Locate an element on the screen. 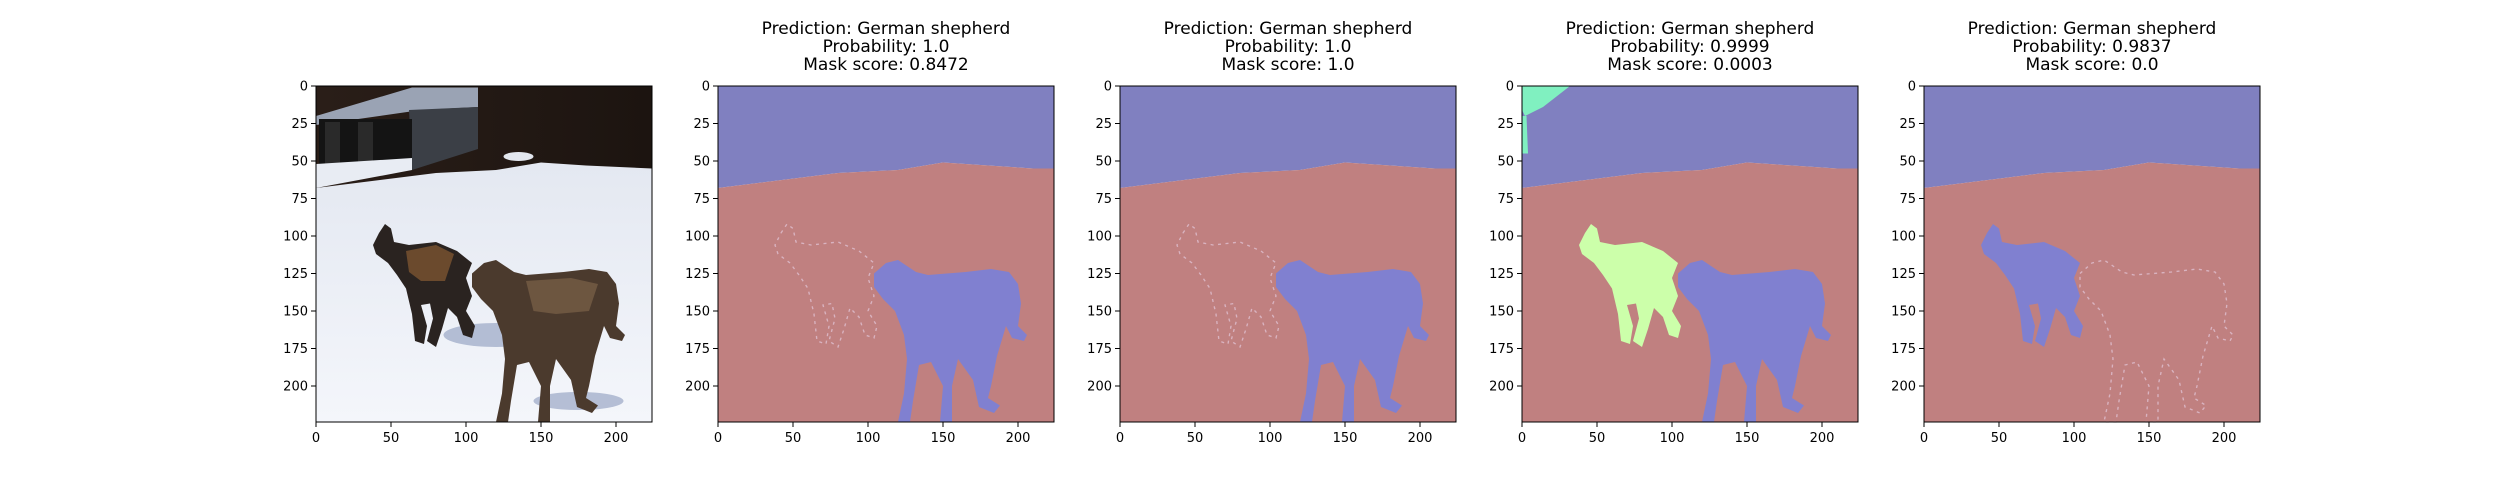 This screenshot has width=2500, height=500. panel-1: 0 50 100 150 200 0 25 50 75 100 125 150 175 200 is located at coordinates (468, 263).